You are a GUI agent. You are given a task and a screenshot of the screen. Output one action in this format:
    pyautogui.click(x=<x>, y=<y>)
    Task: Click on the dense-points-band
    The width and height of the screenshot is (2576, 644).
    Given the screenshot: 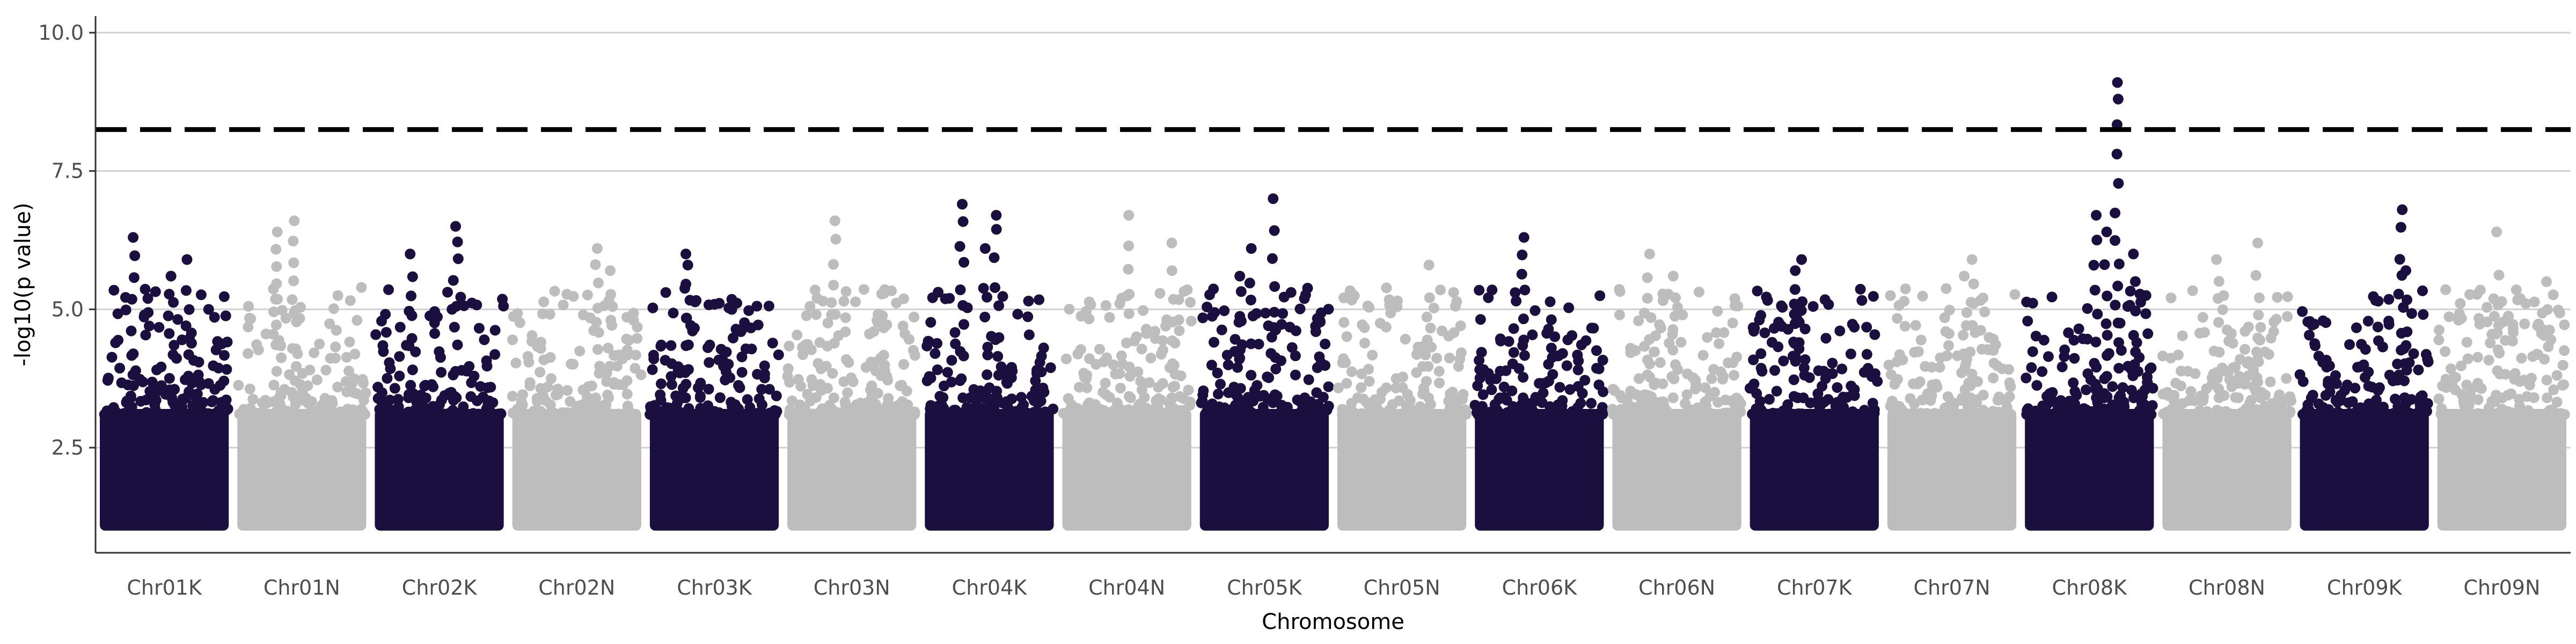 What is the action you would take?
    pyautogui.click(x=1402, y=469)
    